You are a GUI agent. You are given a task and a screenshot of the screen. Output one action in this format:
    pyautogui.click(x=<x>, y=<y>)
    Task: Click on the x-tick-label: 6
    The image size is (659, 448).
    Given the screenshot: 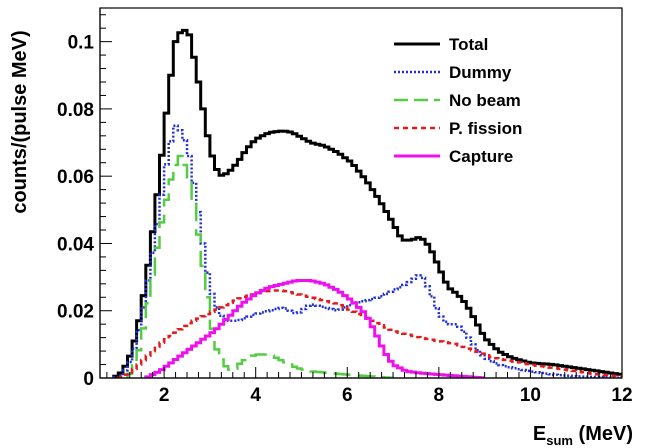 What is the action you would take?
    pyautogui.click(x=347, y=395)
    